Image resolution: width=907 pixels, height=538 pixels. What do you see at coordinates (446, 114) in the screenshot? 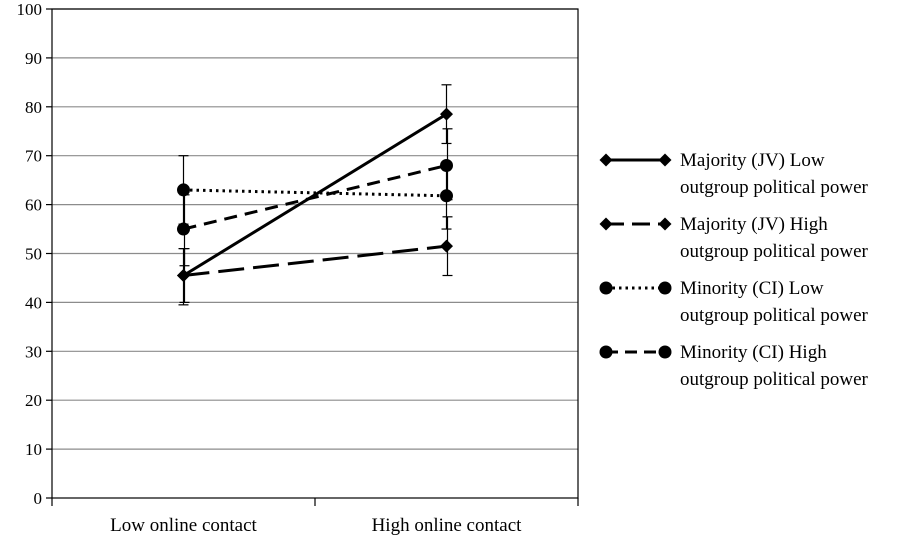
I see `series-0-point` at bounding box center [446, 114].